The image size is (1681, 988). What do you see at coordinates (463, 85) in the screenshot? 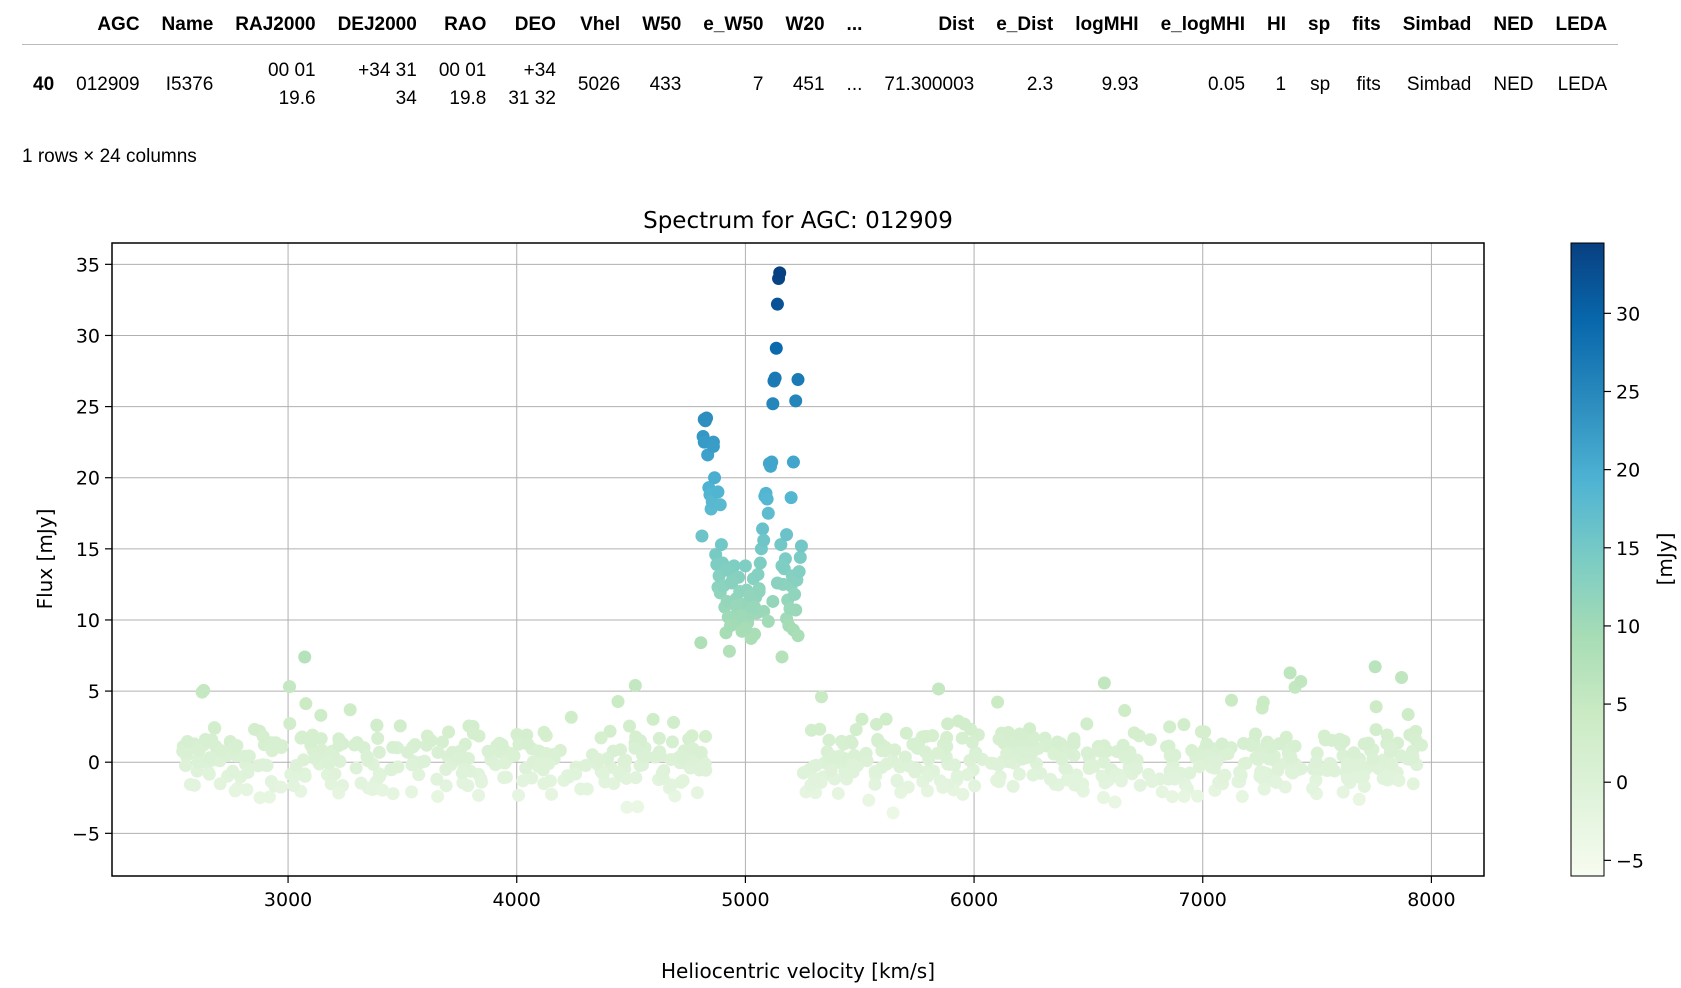
I see `table-cell: 00 01 19.8` at bounding box center [463, 85].